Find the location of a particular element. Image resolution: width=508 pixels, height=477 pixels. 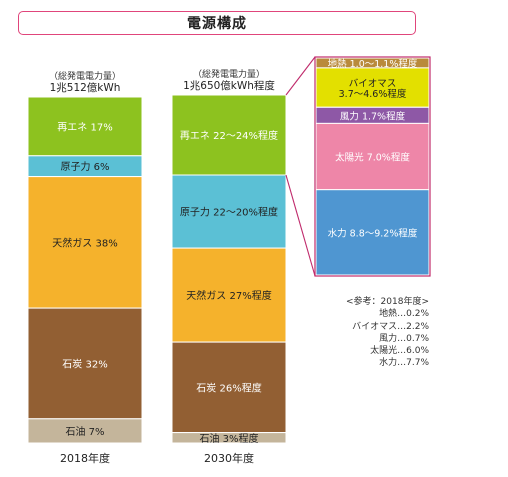

segment-label: 再エネ 22～24%程度 is located at coordinates (229, 135).